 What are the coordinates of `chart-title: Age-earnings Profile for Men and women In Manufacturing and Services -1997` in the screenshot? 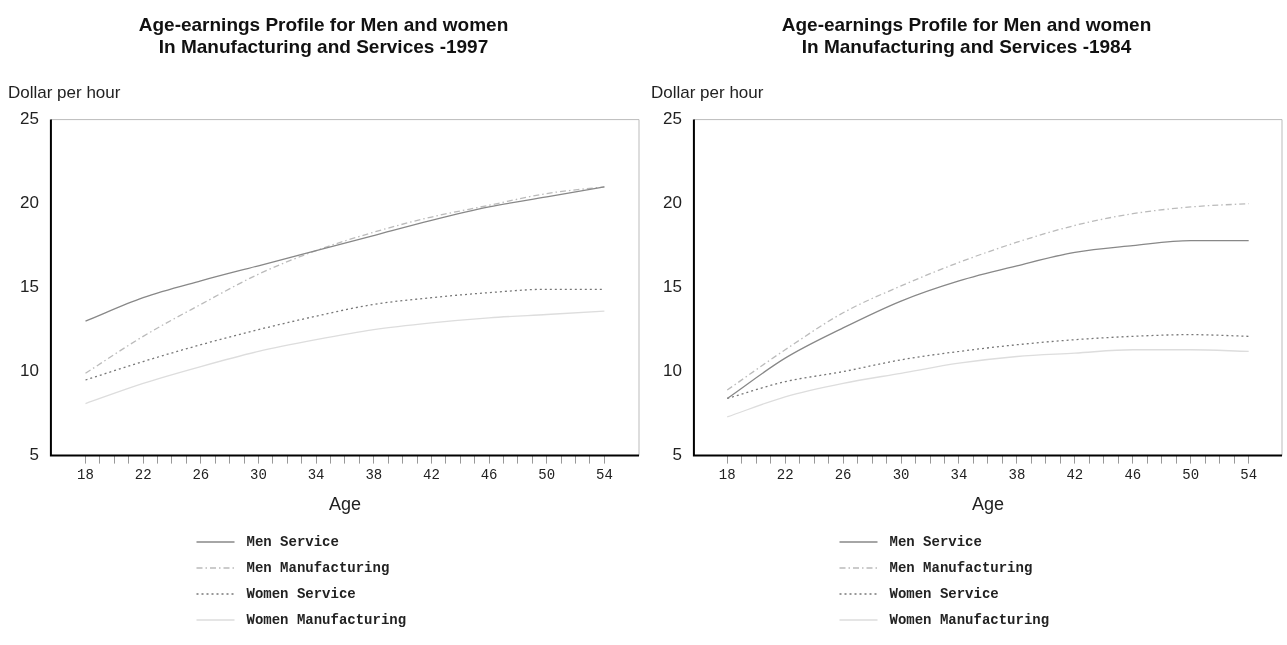 It's located at (323, 35).